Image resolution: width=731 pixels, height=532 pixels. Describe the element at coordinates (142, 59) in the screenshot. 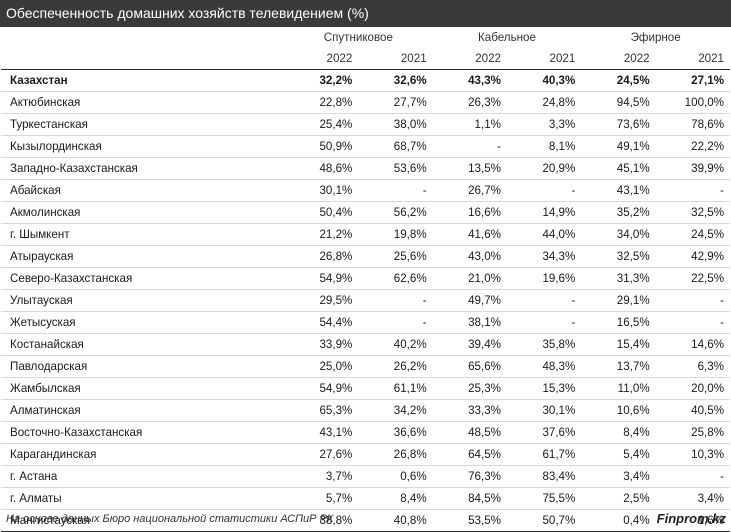

I see `header-spacer` at that location.